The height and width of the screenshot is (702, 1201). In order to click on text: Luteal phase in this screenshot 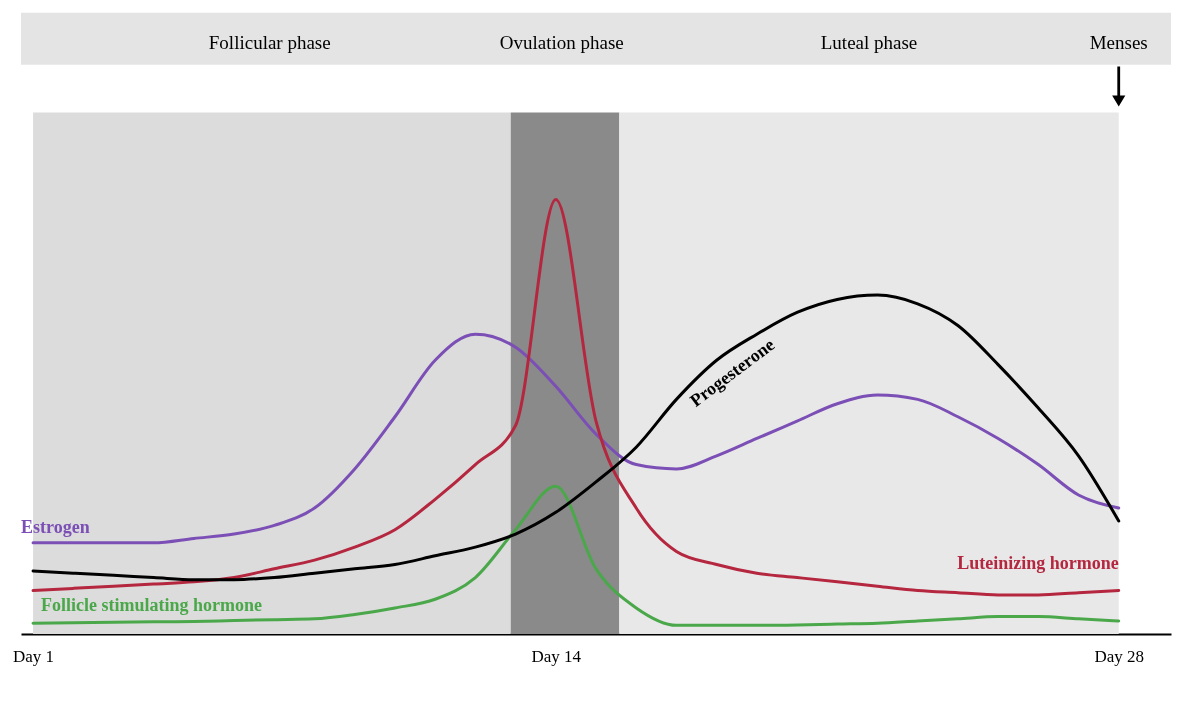, I will do `click(869, 43)`.